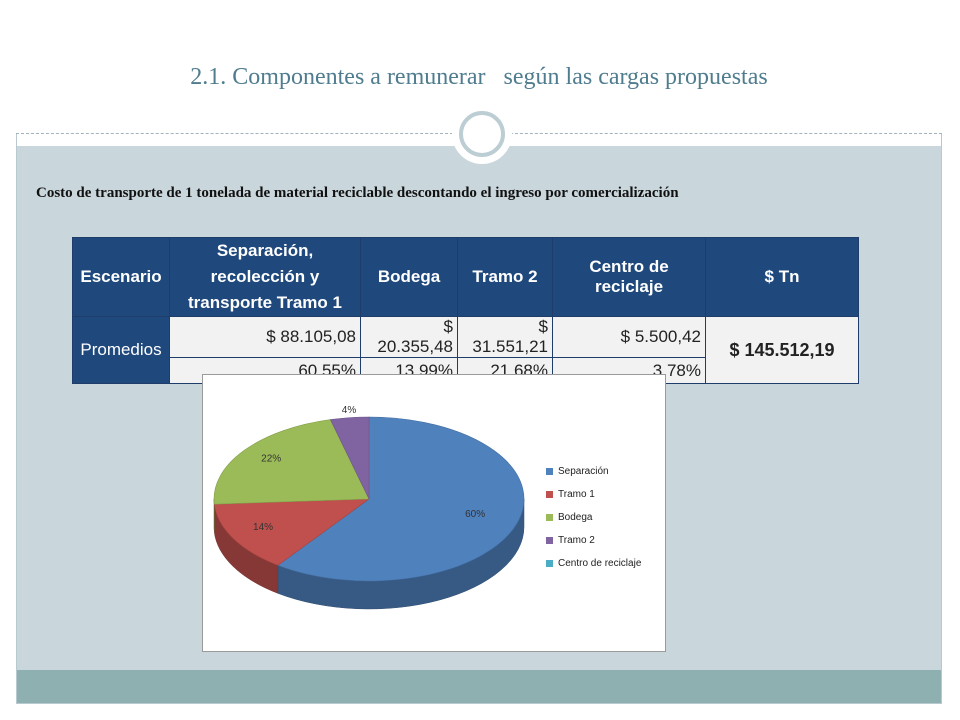  I want to click on pie-label-tramo-2: 4%, so click(349, 410).